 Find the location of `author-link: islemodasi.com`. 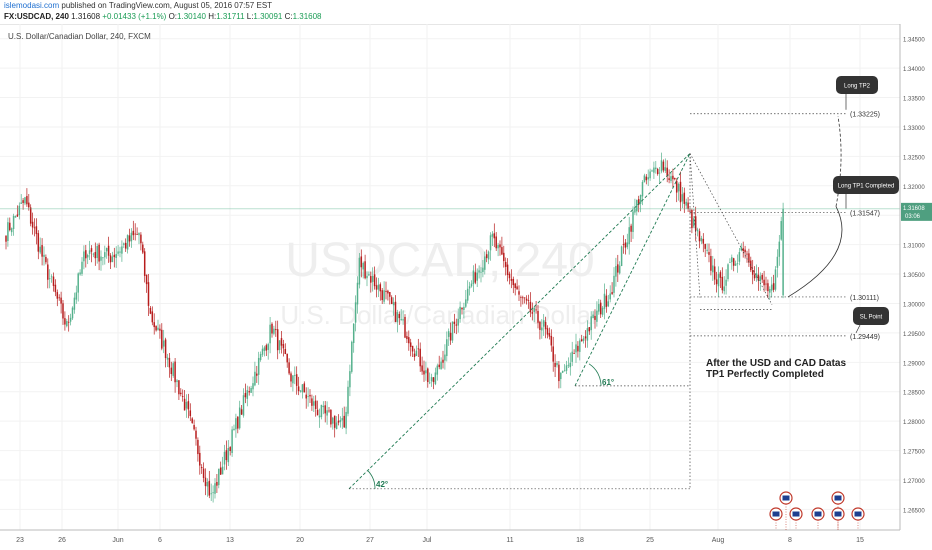

author-link: islemodasi.com is located at coordinates (32, 5).